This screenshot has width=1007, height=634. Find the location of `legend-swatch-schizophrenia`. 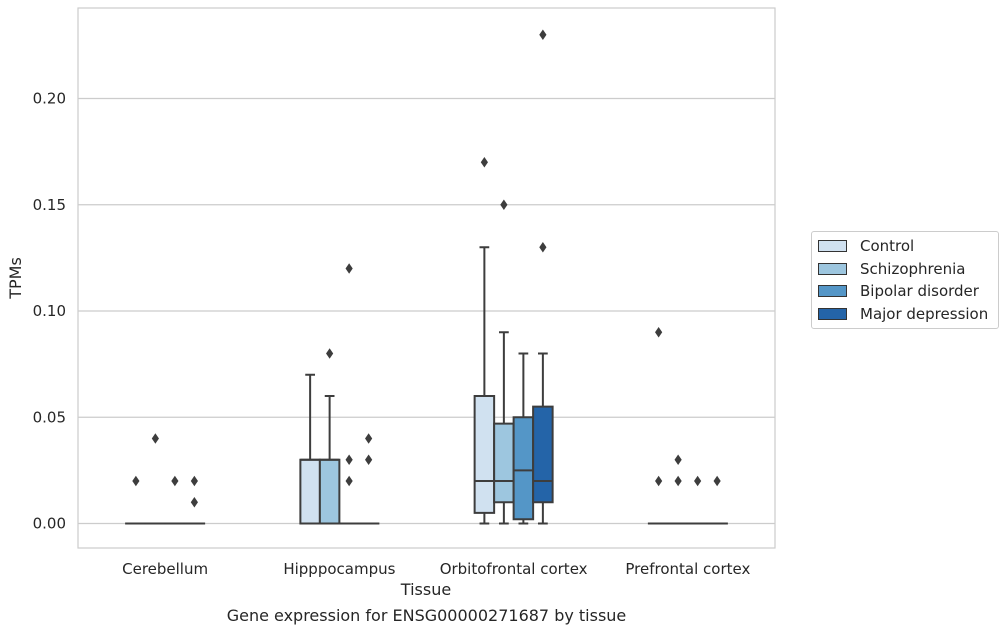

legend-swatch-schizophrenia is located at coordinates (832, 268).